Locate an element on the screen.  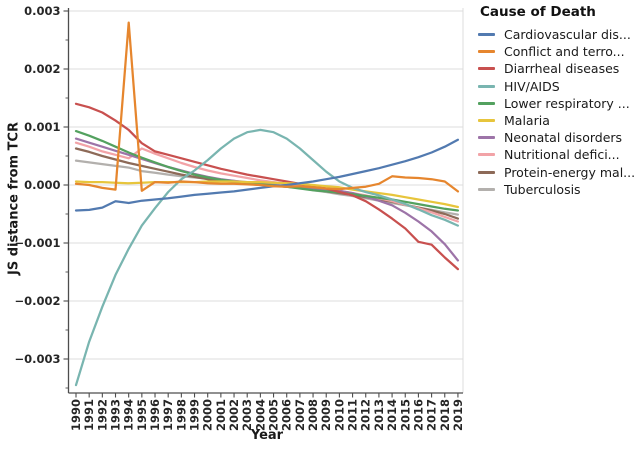
x-tick-label: 2008 is located at coordinates (313, 415).